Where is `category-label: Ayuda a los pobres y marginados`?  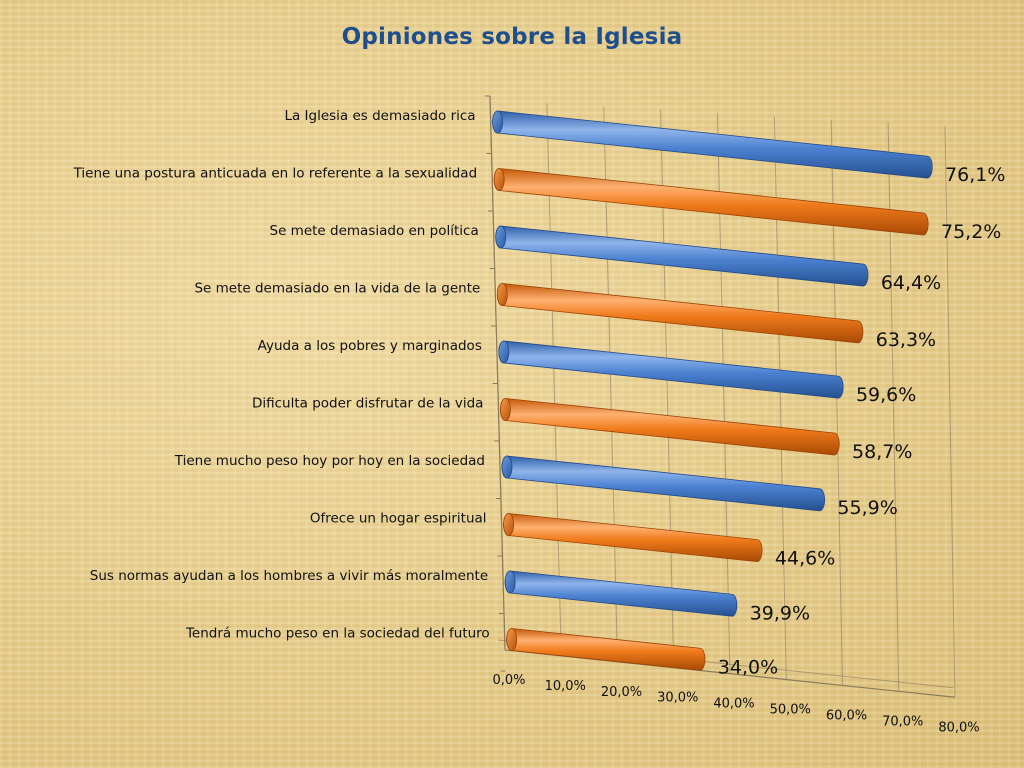
category-label: Ayuda a los pobres y marginados is located at coordinates (370, 346).